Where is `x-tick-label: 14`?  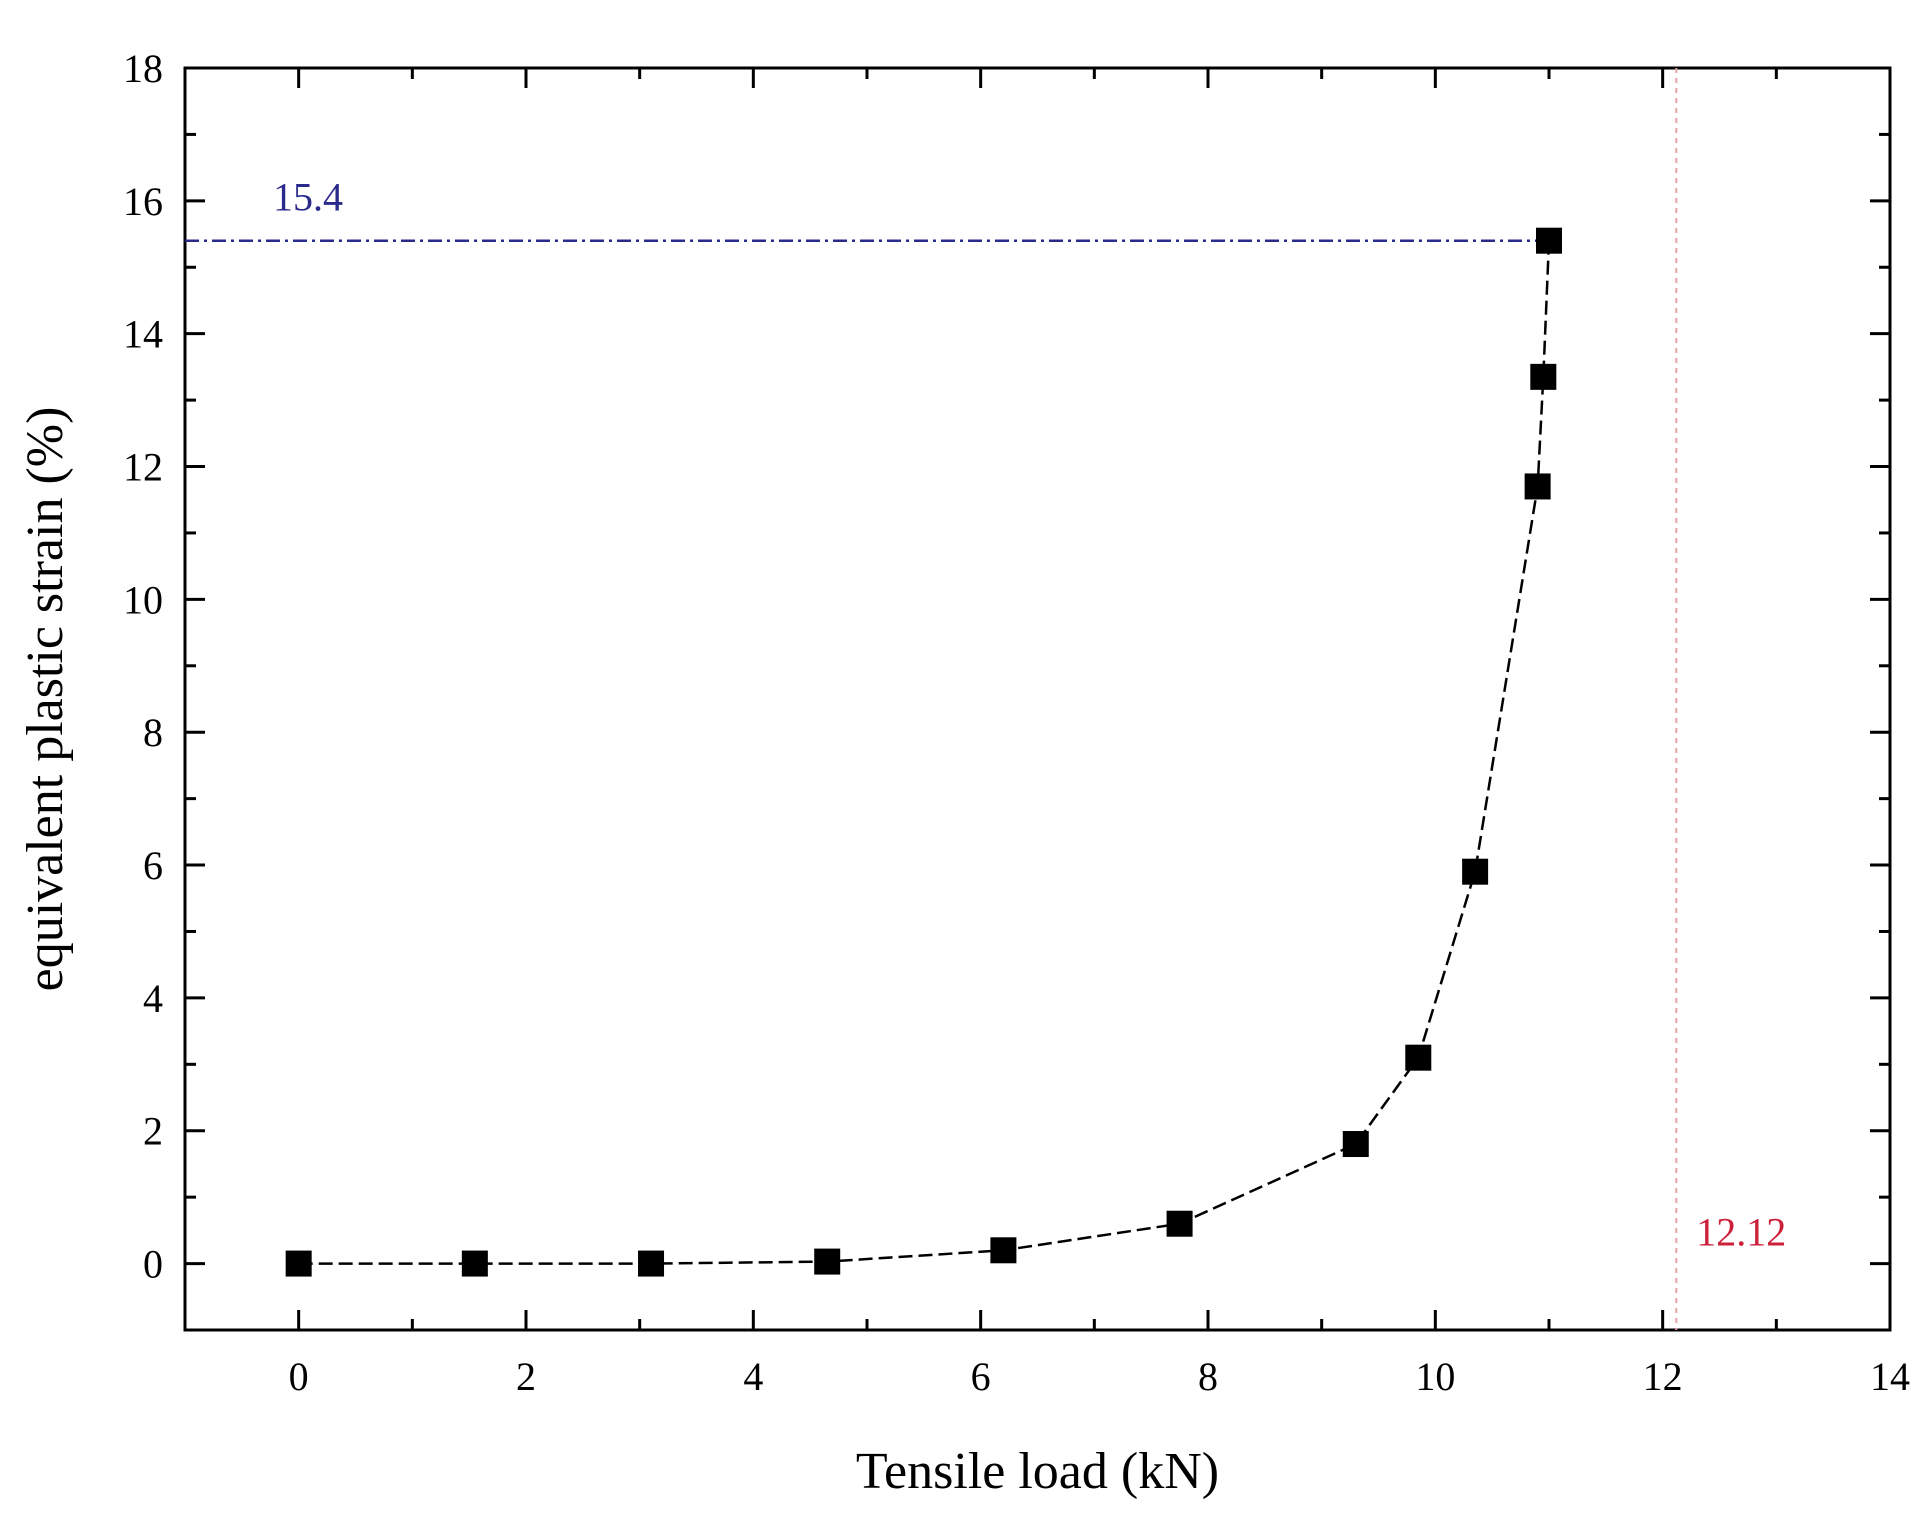 x-tick-label: 14 is located at coordinates (1890, 1376).